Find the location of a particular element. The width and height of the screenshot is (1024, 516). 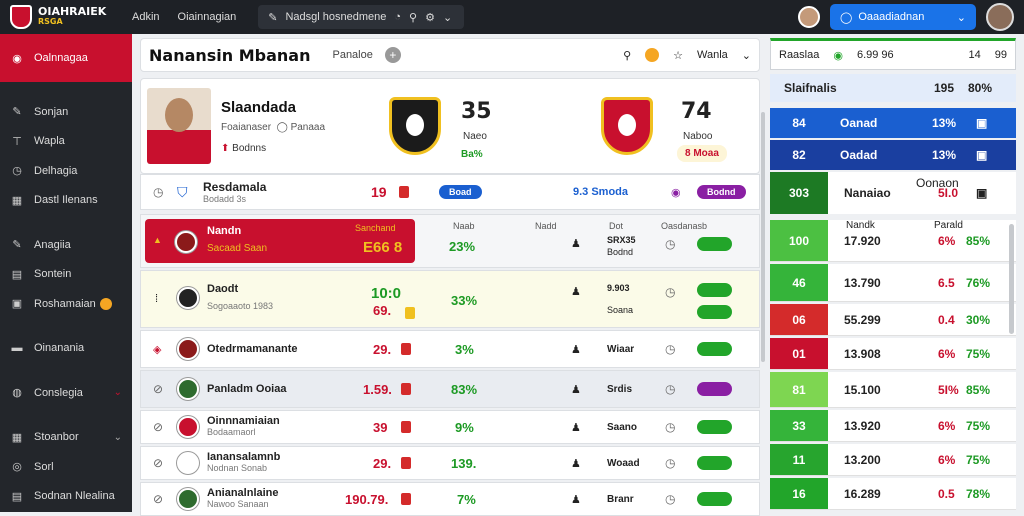

standings-row: 84 Oanad 13% ▣ is located at coordinates (893, 123).